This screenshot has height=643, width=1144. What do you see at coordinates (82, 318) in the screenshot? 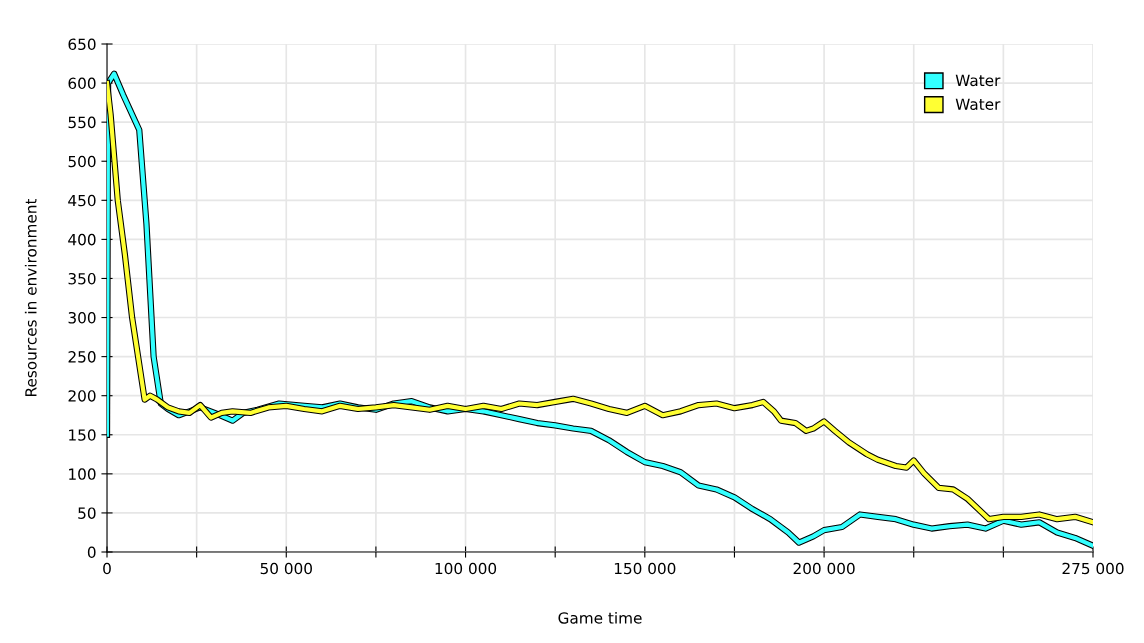
I see `y-tick-label: 300` at bounding box center [82, 318].